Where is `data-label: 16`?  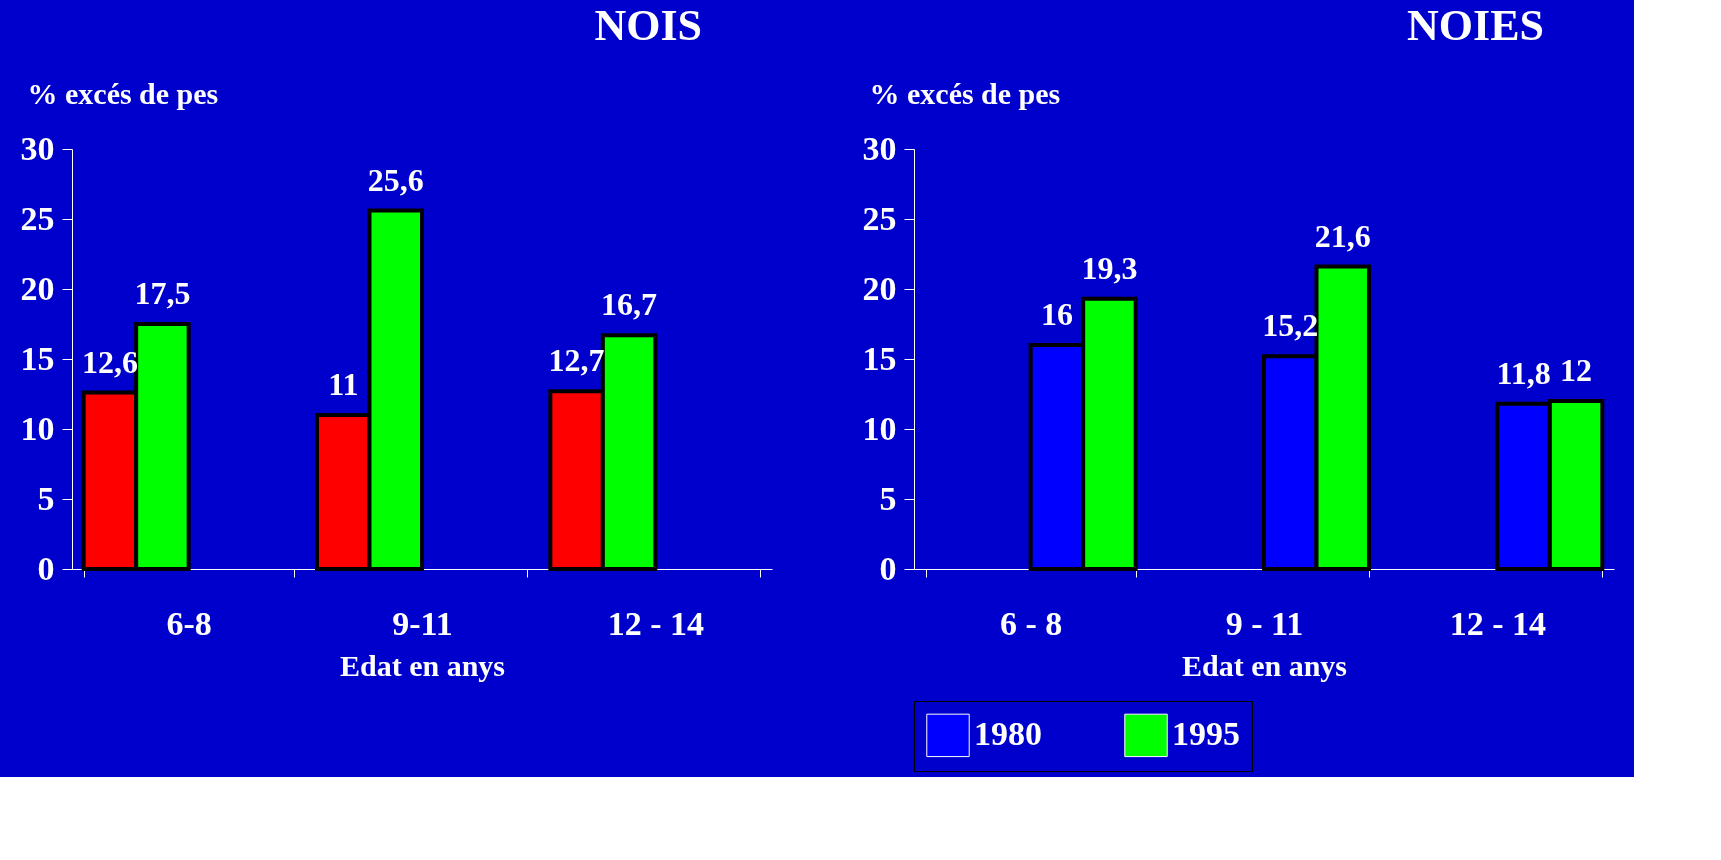 data-label: 16 is located at coordinates (1056, 314).